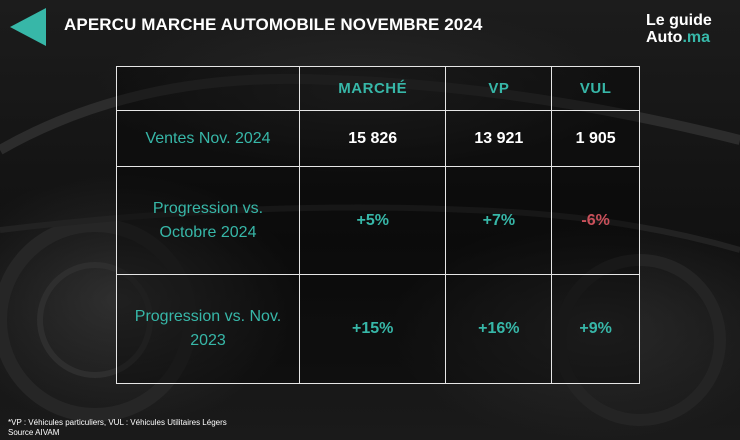  I want to click on play-triangle-icon, so click(28, 27).